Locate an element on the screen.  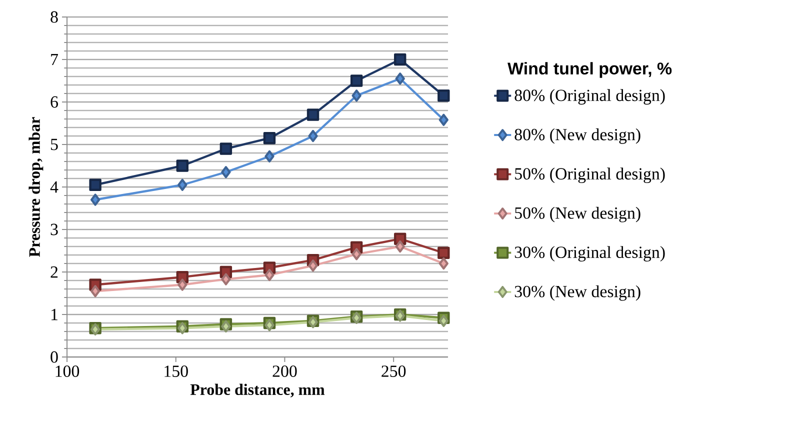
y-tick-label: 0 is located at coordinates (54, 357).